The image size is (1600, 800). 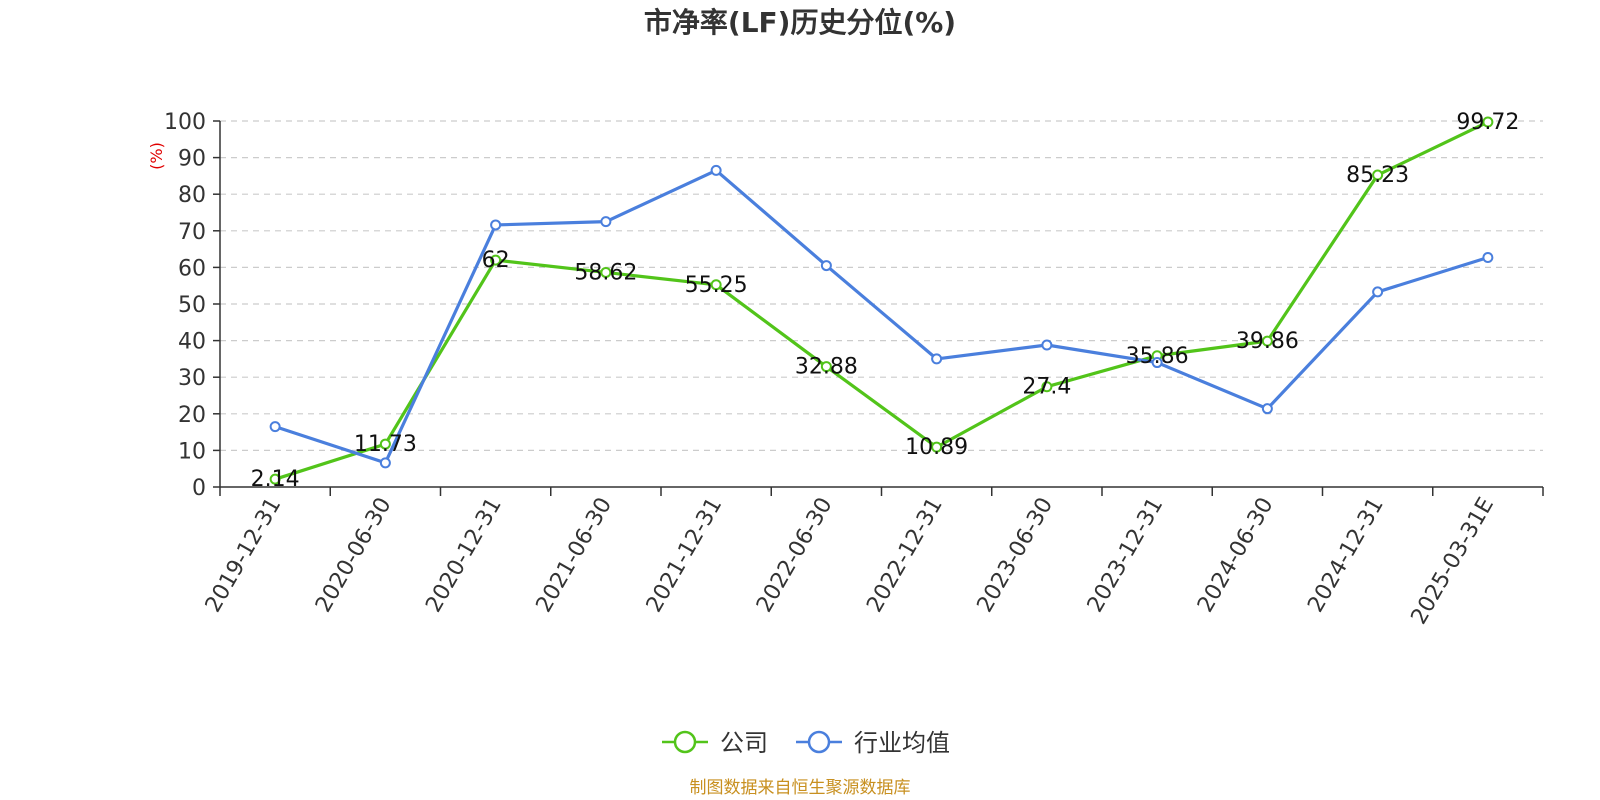 What do you see at coordinates (1453, 561) in the screenshot?
I see `x-tick-label: 2025-03-31E` at bounding box center [1453, 561].